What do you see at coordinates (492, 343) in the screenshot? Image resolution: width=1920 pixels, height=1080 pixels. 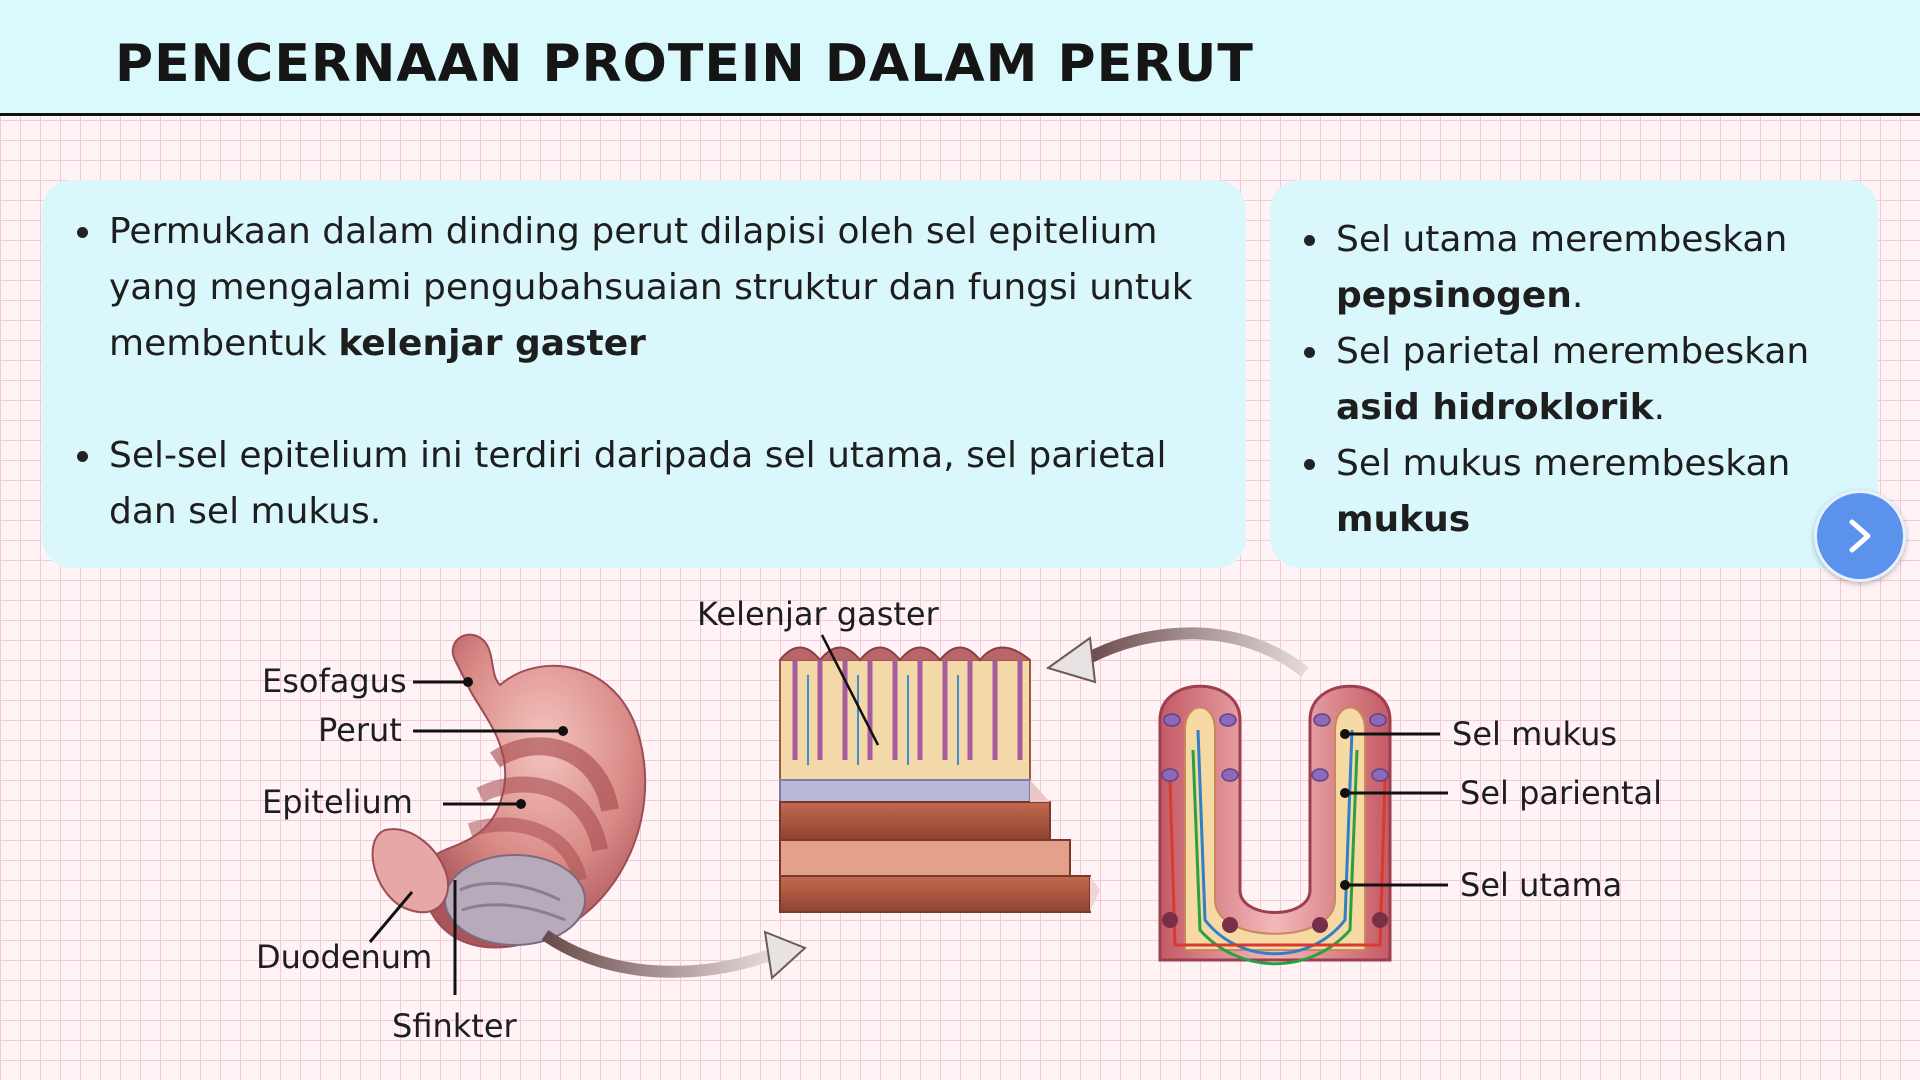 I see `bullet1-bold: kelenjar gaster` at bounding box center [492, 343].